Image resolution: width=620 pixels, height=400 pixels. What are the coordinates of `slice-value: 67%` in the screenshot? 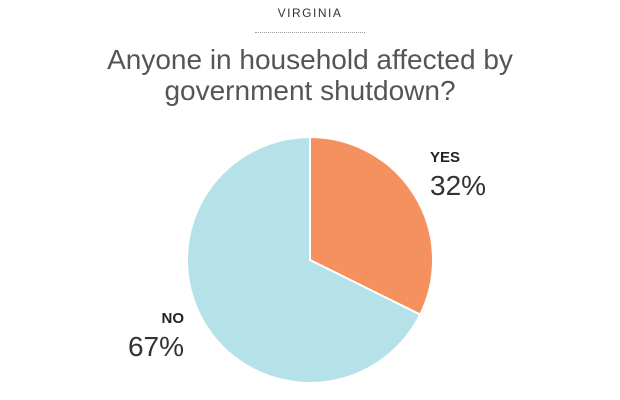 It's located at (156, 346).